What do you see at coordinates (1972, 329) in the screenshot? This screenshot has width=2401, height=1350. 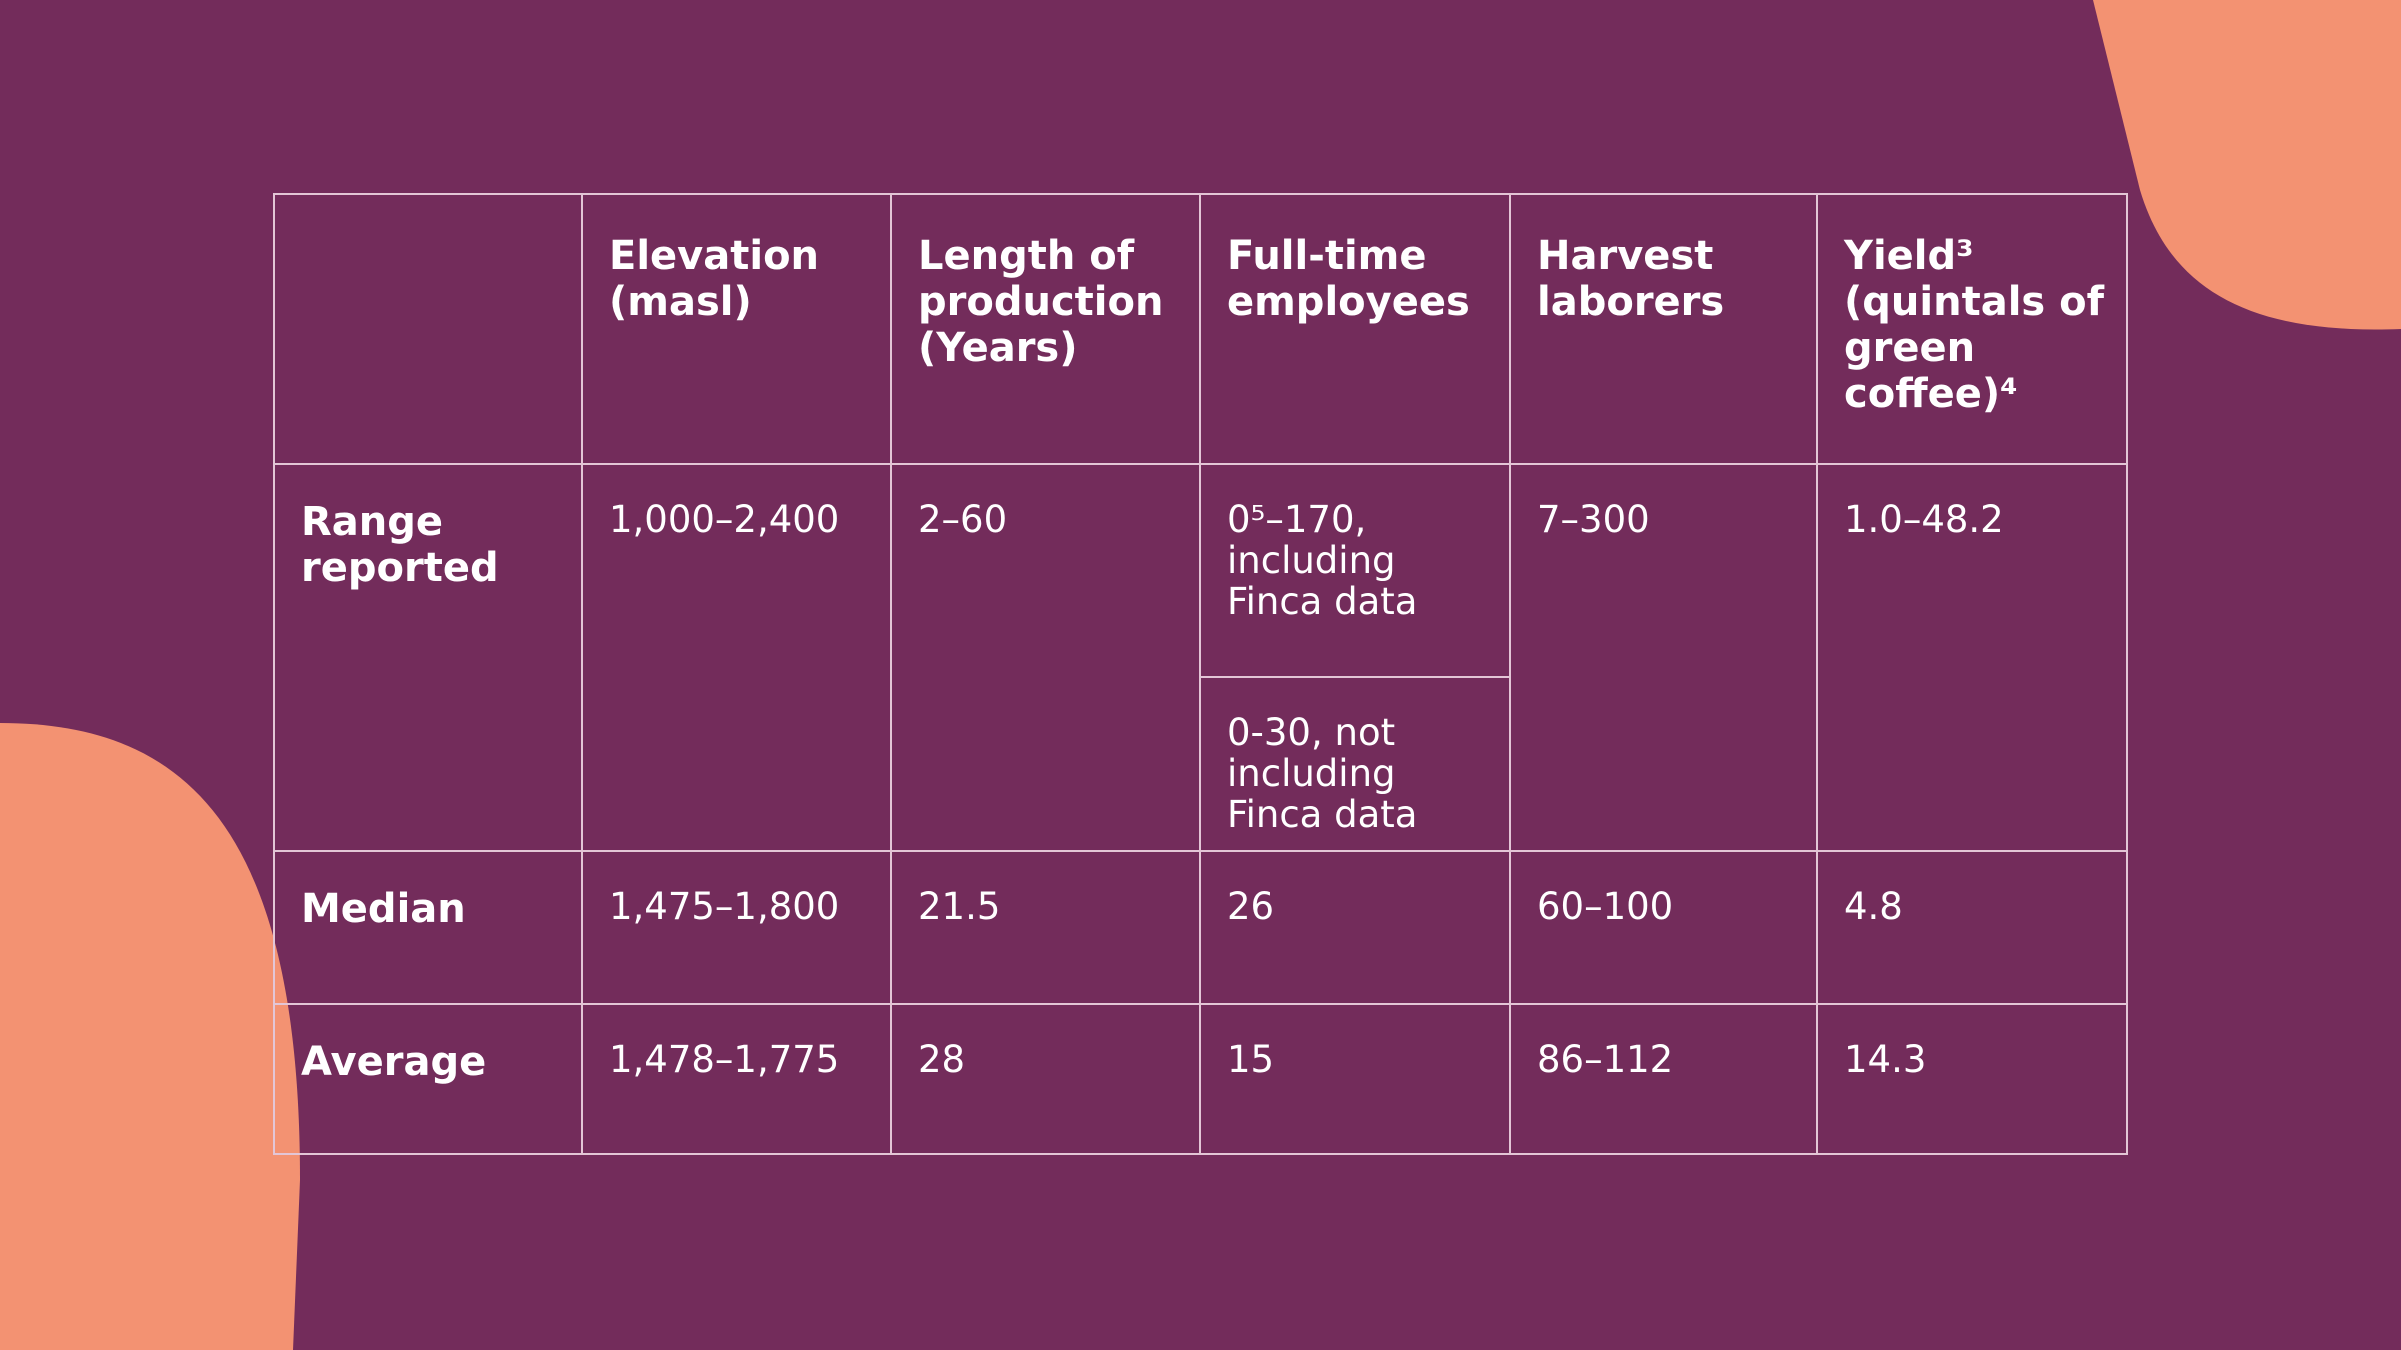 I see `column-header: Yield³ (quintals of green coffee)⁴` at bounding box center [1972, 329].